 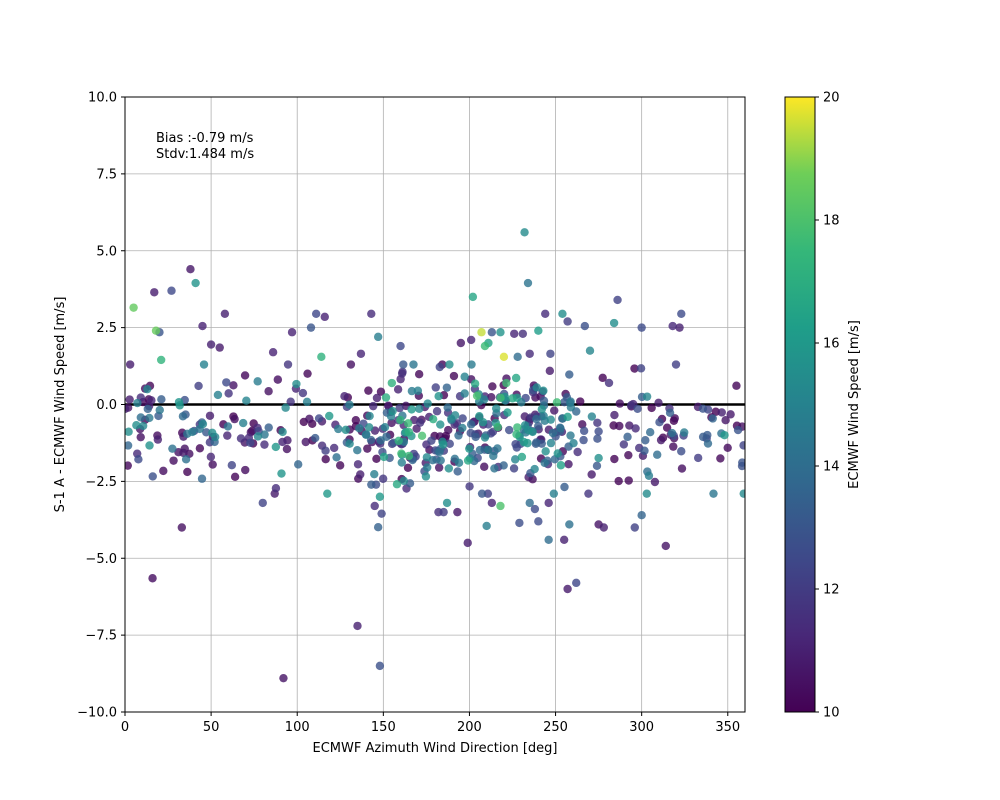 I want to click on y-tick-label: −10.0, so click(x=97, y=713).